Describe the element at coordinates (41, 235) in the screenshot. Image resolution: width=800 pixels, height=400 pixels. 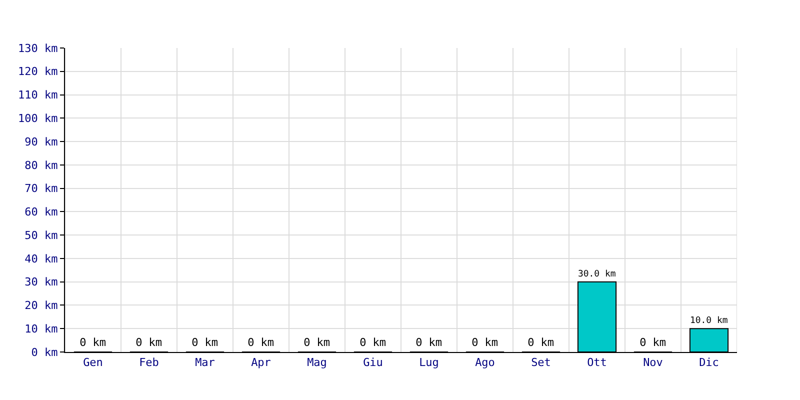
I see `y-tick-label: 50 km` at that location.